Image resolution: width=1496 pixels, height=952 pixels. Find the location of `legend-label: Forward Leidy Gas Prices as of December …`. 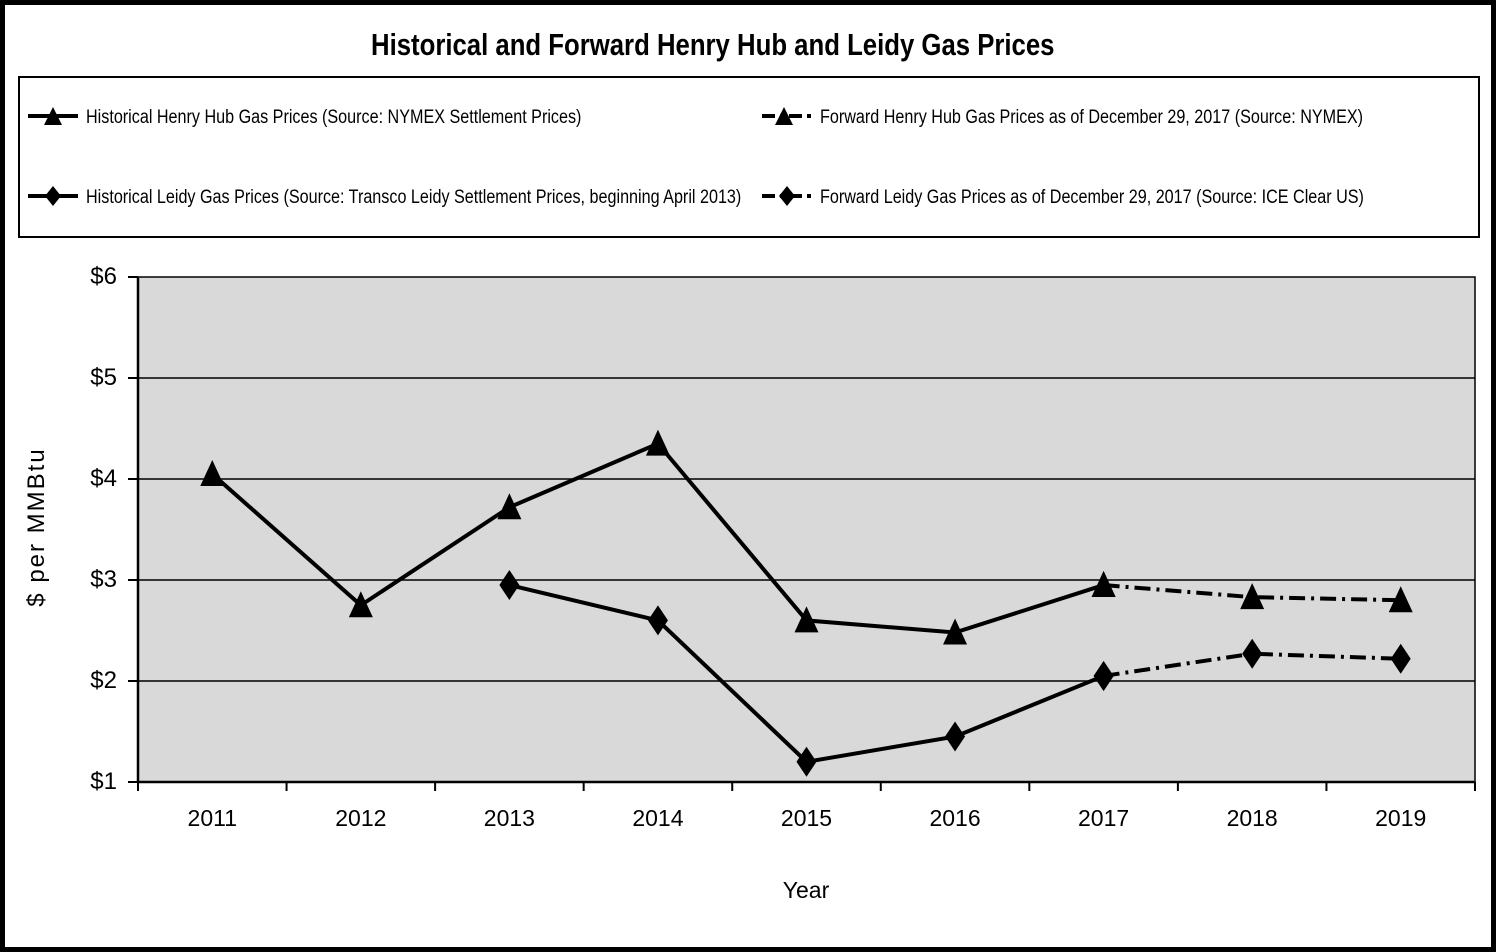

legend-label: Forward Leidy Gas Prices as of December … is located at coordinates (1092, 197).